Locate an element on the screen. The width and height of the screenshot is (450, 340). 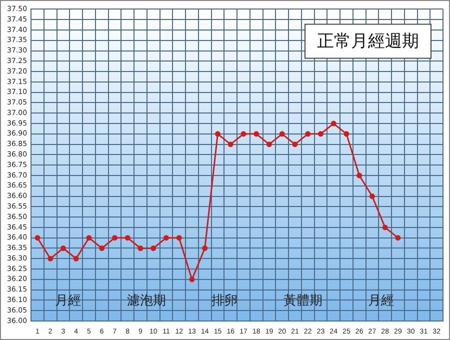
annotation: 黃體期 is located at coordinates (302, 300).